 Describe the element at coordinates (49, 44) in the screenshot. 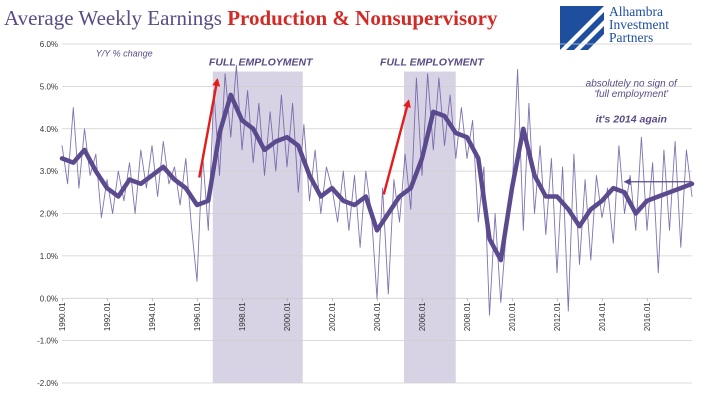

I see `y-tick-label: 6.0%` at that location.